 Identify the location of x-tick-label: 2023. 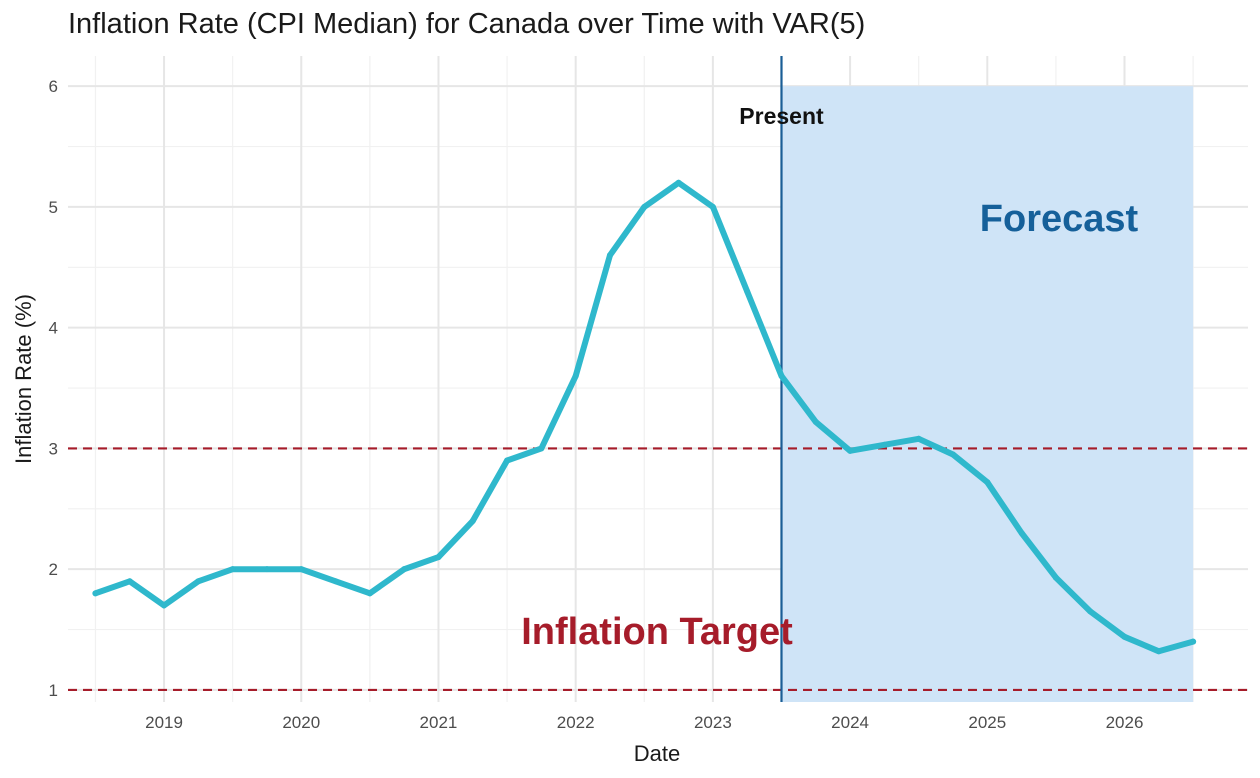
(713, 722).